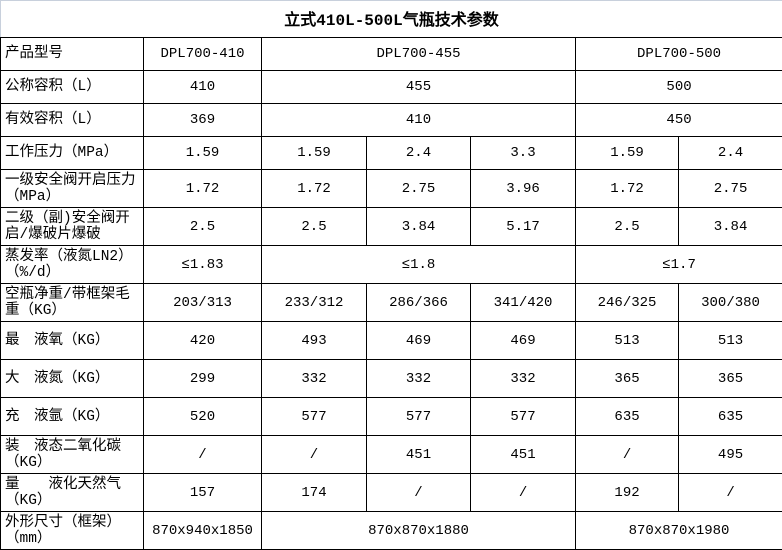 The height and width of the screenshot is (550, 782). What do you see at coordinates (391, 18) in the screenshot?
I see `table-title: 立式410L-500L气瓶技术参数` at bounding box center [391, 18].